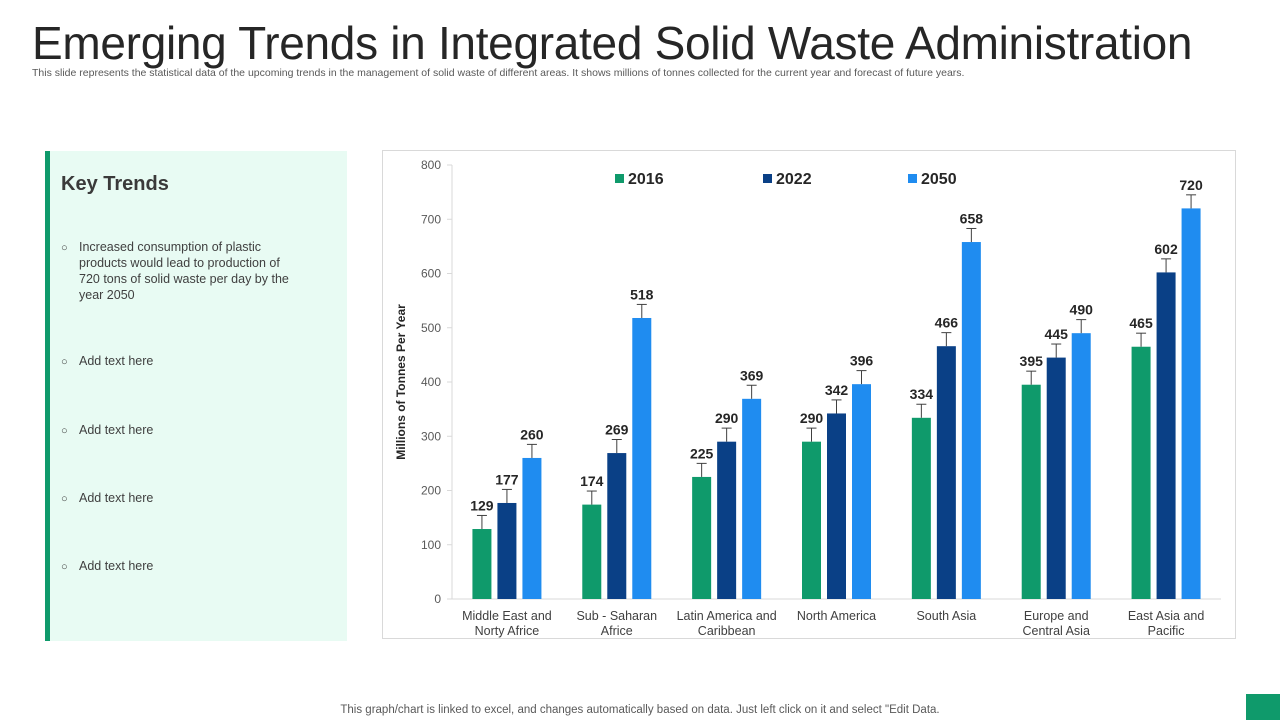 This screenshot has width=1280, height=720. Describe the element at coordinates (947, 323) in the screenshot. I see `data-label: 466` at that location.